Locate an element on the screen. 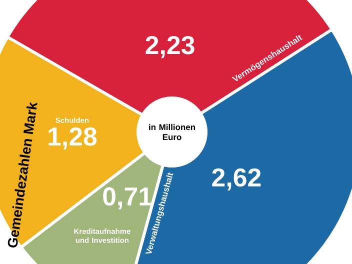 This screenshot has height=264, width=352. text: in Millionen Euro is located at coordinates (172, 132).